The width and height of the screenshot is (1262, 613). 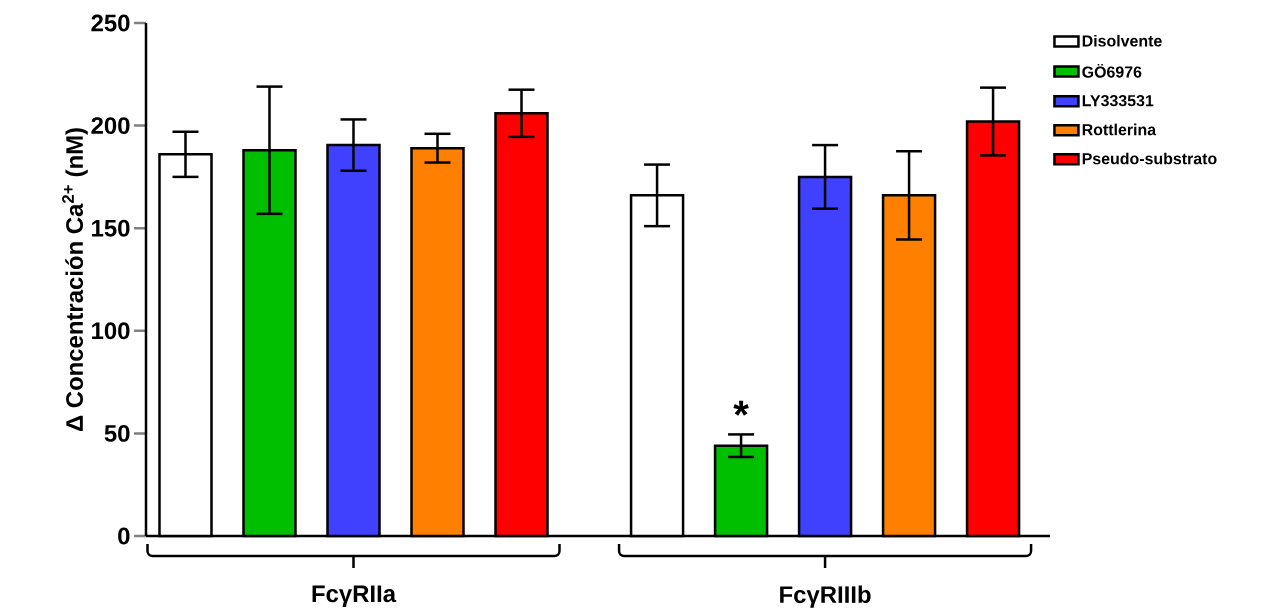 I want to click on y-tick-label: 50, so click(x=117, y=433).